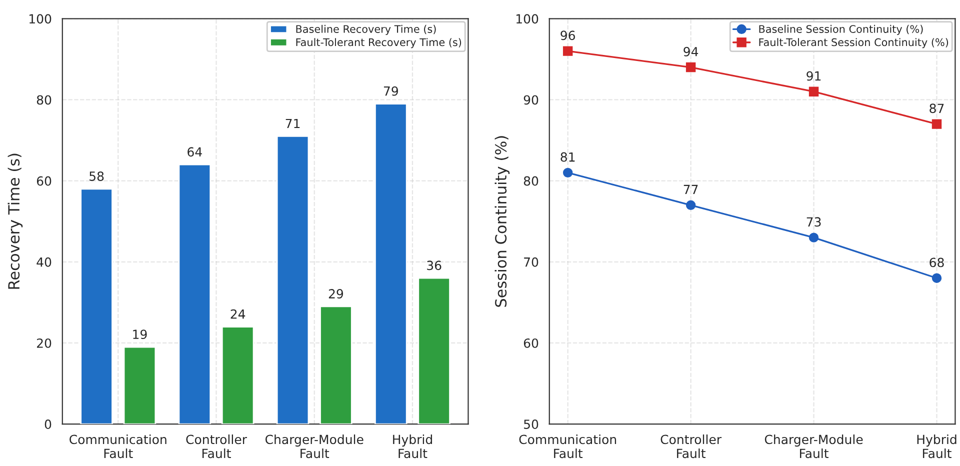 The image size is (960, 466). I want to click on data-label: 64, so click(195, 152).